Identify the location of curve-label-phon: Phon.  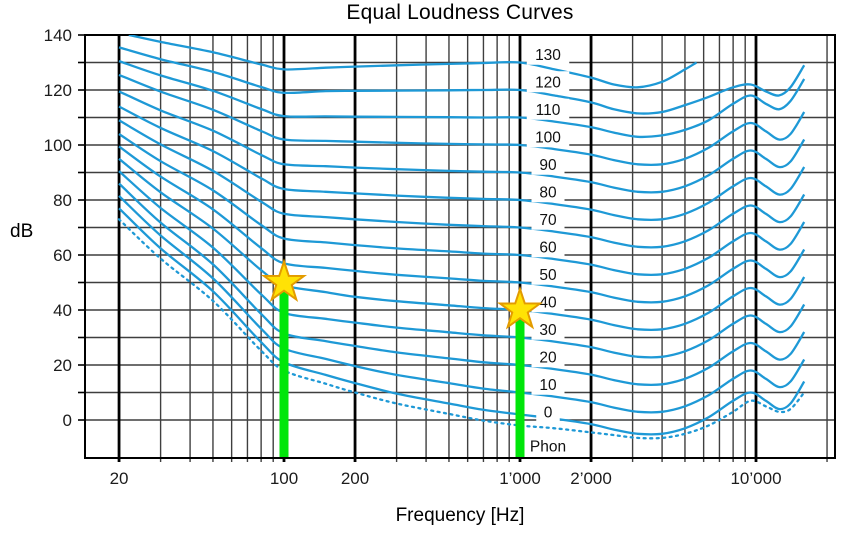
(548, 447).